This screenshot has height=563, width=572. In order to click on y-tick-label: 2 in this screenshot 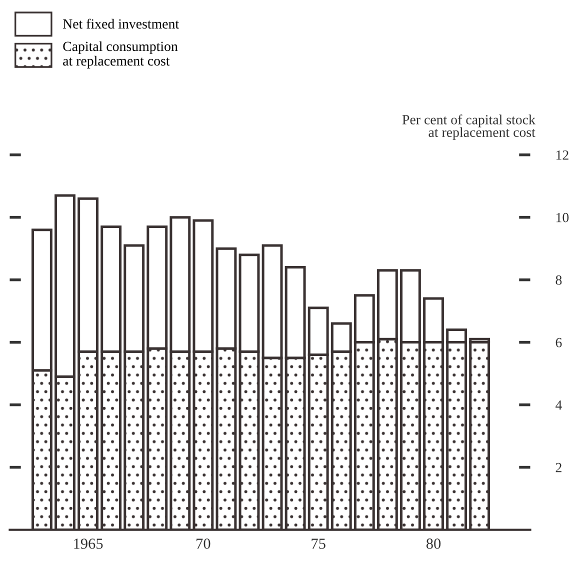, I will do `click(559, 467)`.